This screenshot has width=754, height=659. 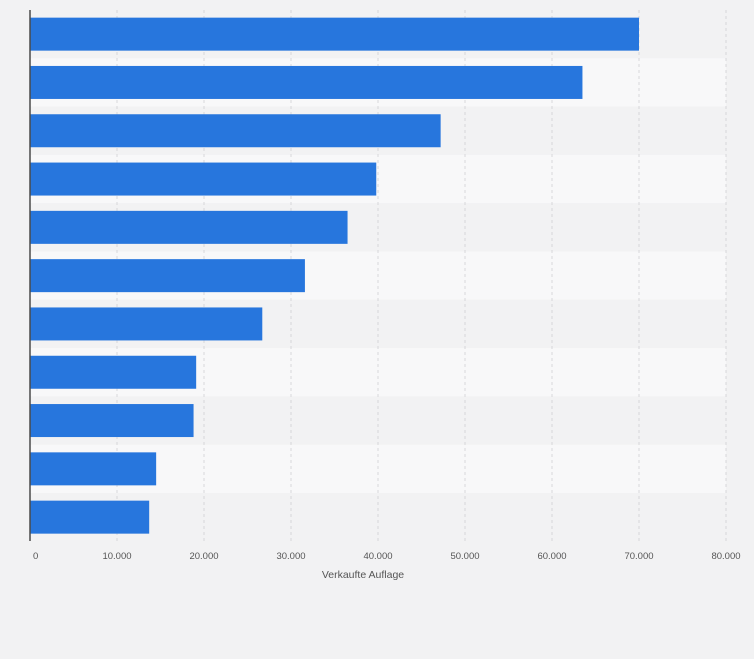 I want to click on x-tick-label: 30.000, so click(x=290, y=556).